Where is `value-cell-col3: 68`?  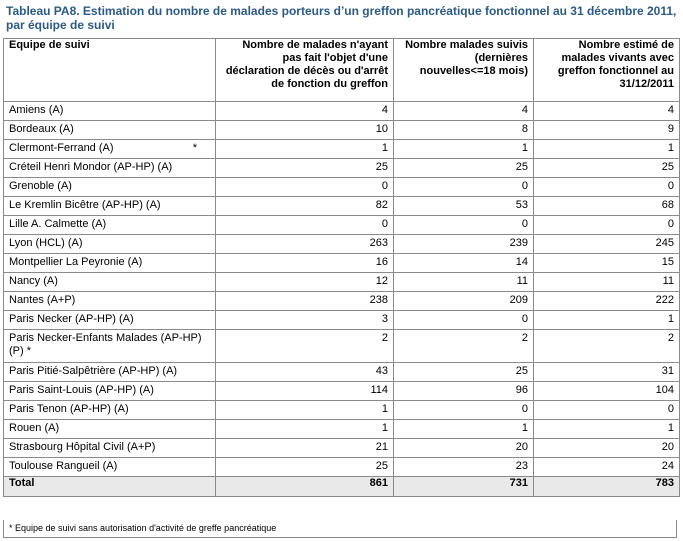
value-cell-col3: 68 is located at coordinates (606, 206).